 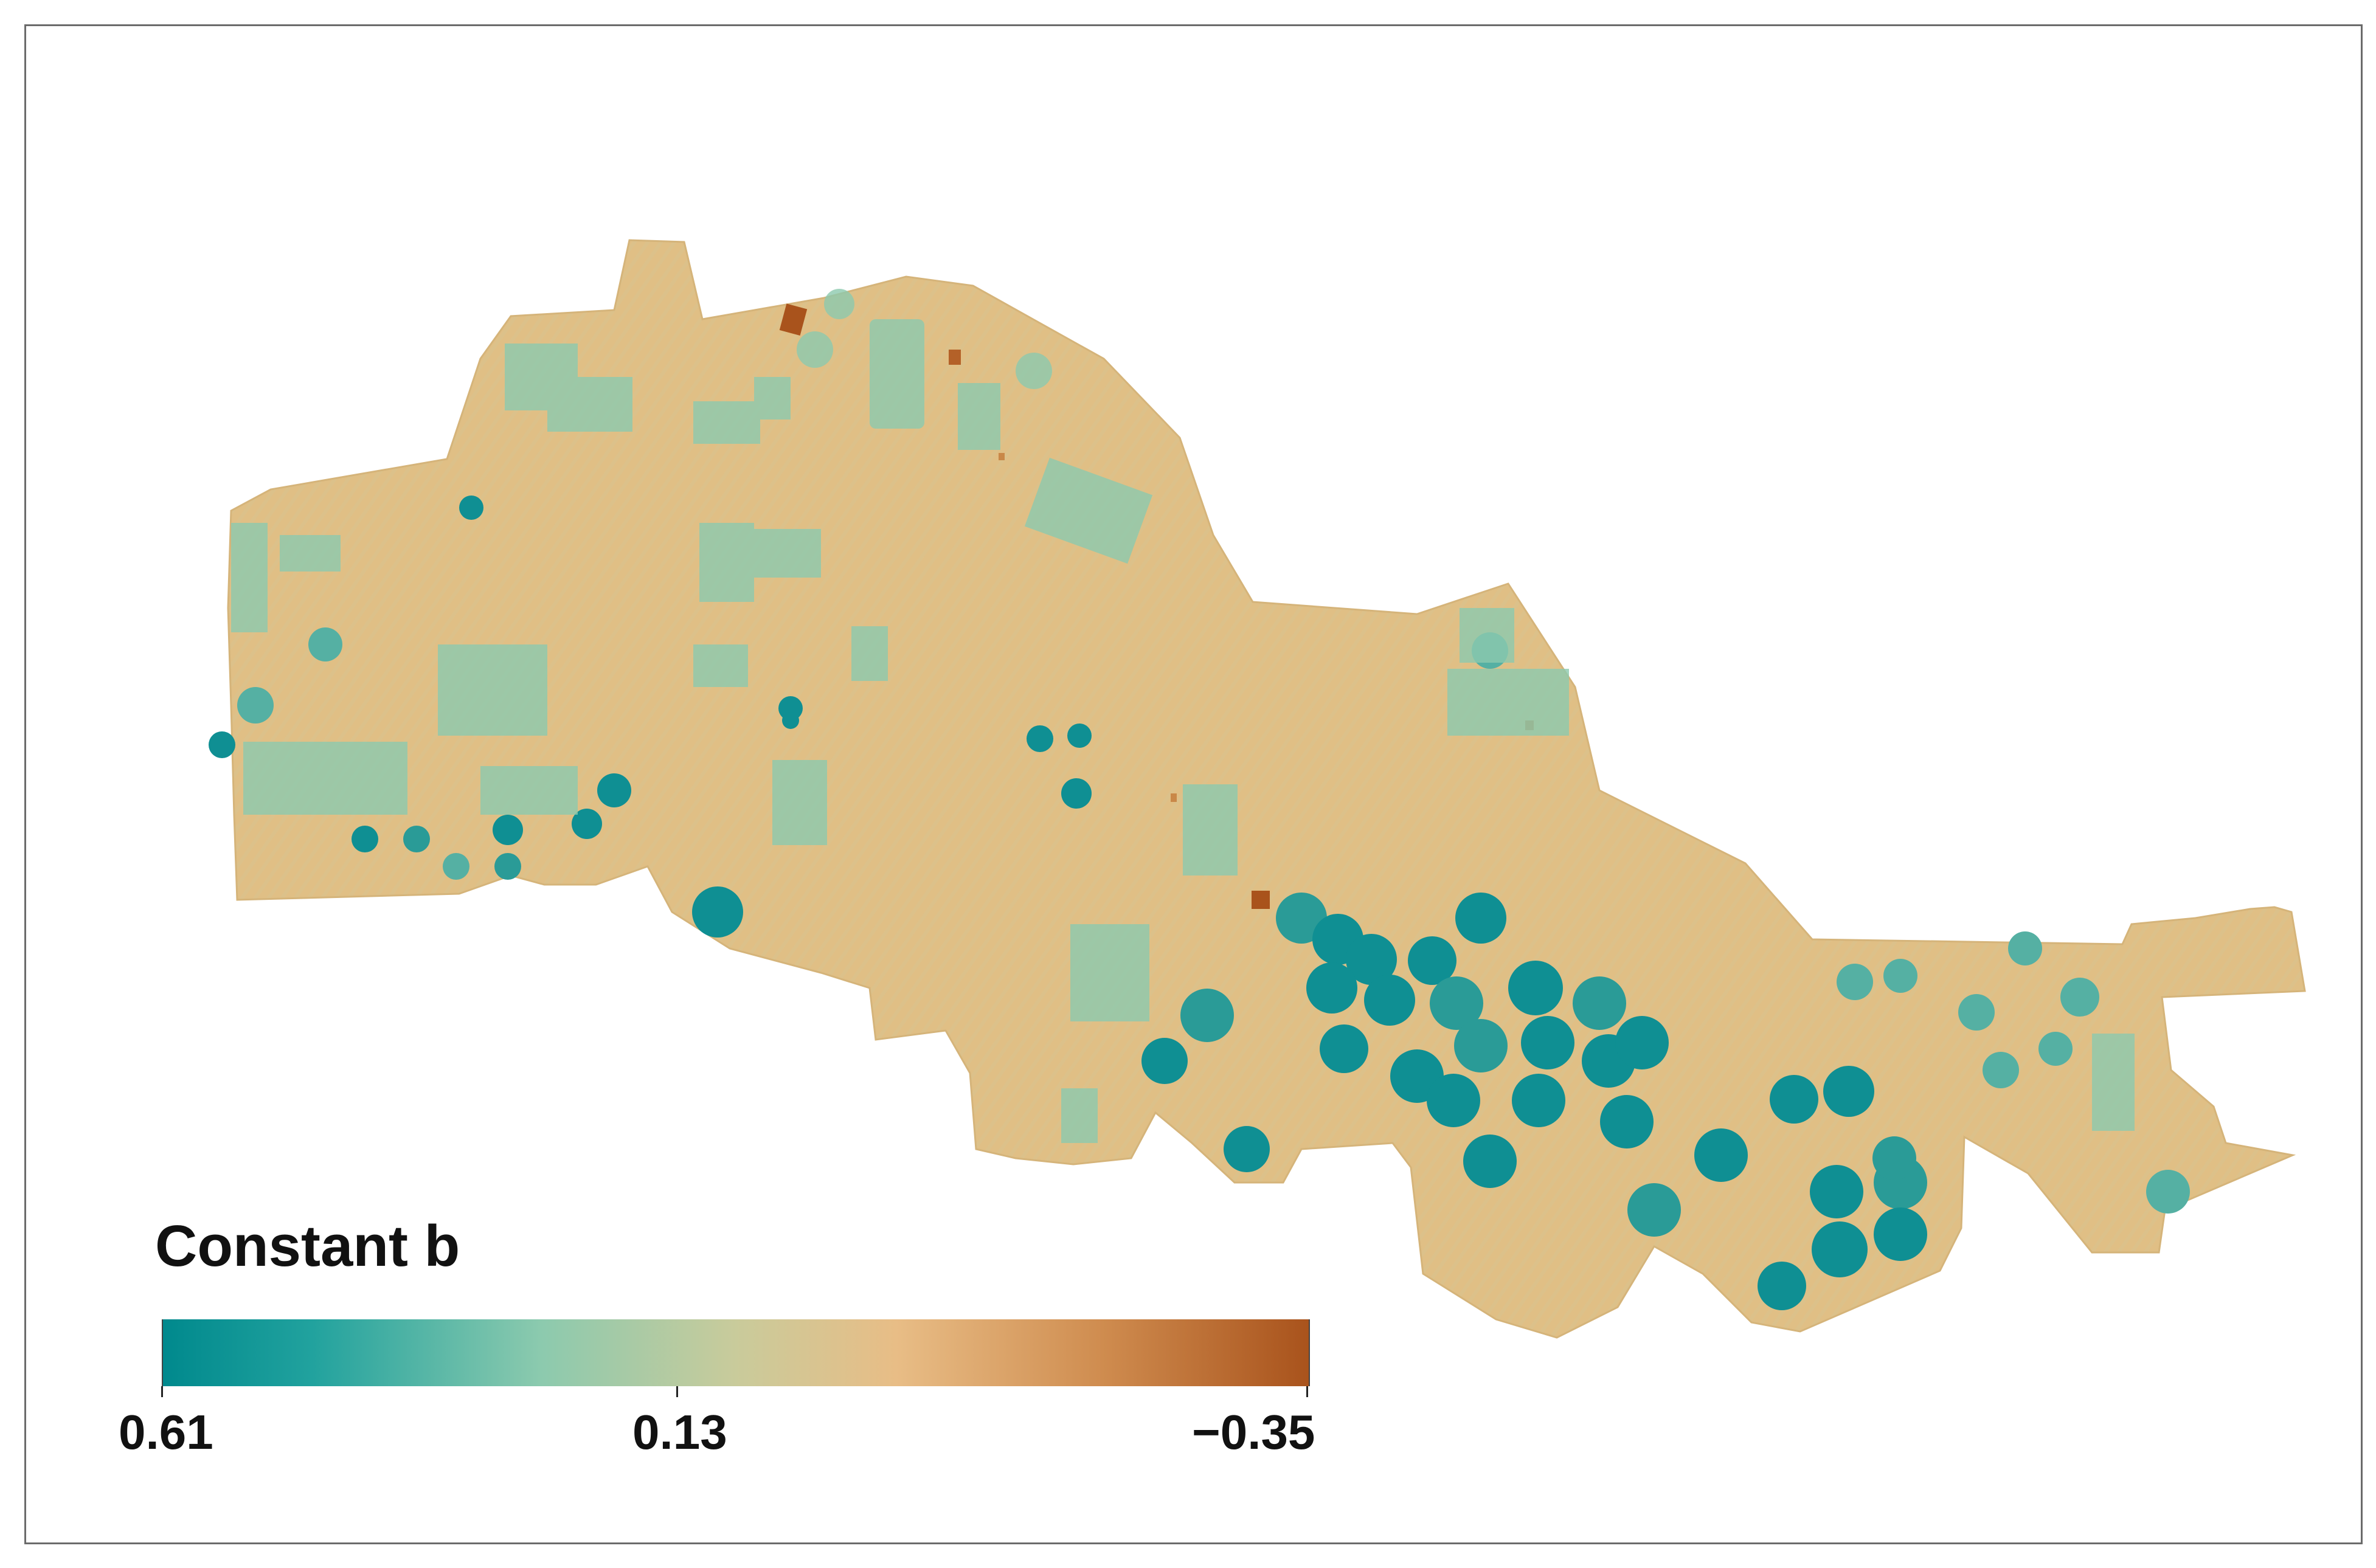 What do you see at coordinates (679, 1432) in the screenshot?
I see `legend-label-mid: 0.13` at bounding box center [679, 1432].